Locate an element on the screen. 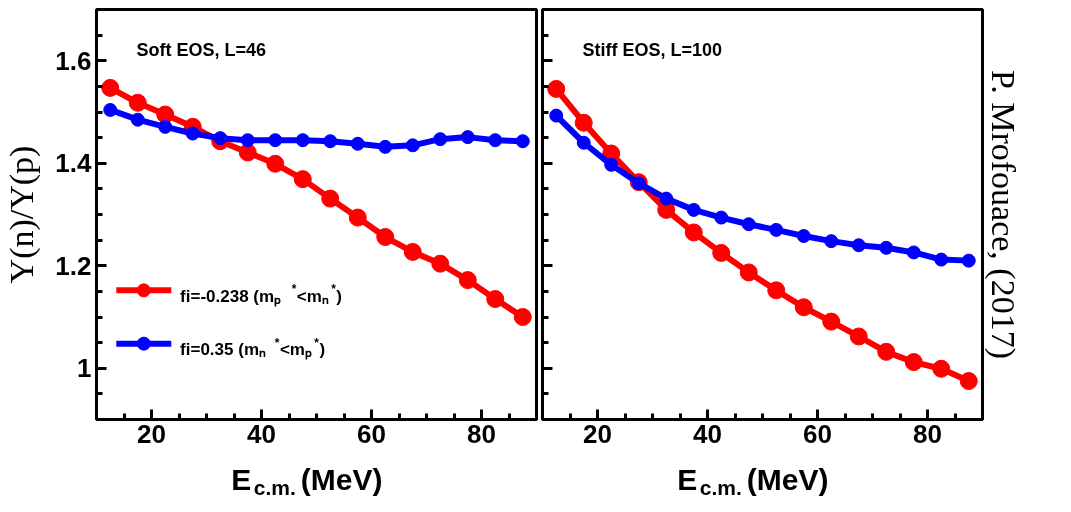  y-tick-label: 1.2 is located at coordinates (73, 265).